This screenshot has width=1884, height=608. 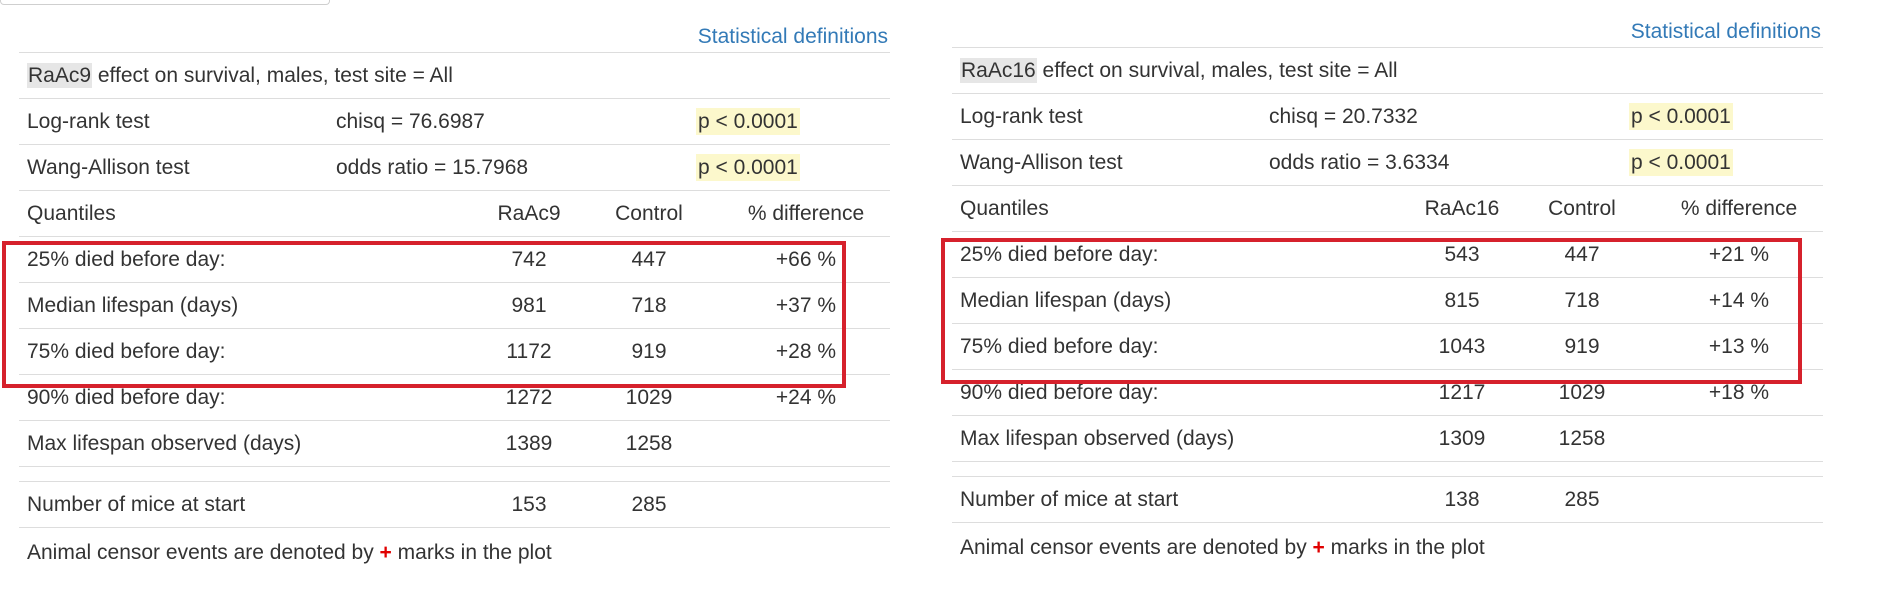 I want to click on drug-value: 981, so click(x=529, y=305).